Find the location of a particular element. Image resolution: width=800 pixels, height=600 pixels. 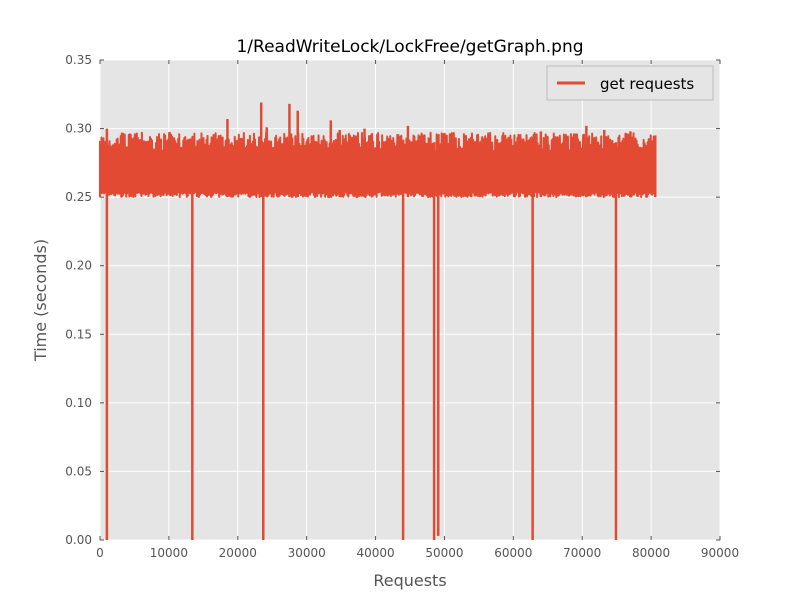

legend-label: get requests is located at coordinates (647, 84).